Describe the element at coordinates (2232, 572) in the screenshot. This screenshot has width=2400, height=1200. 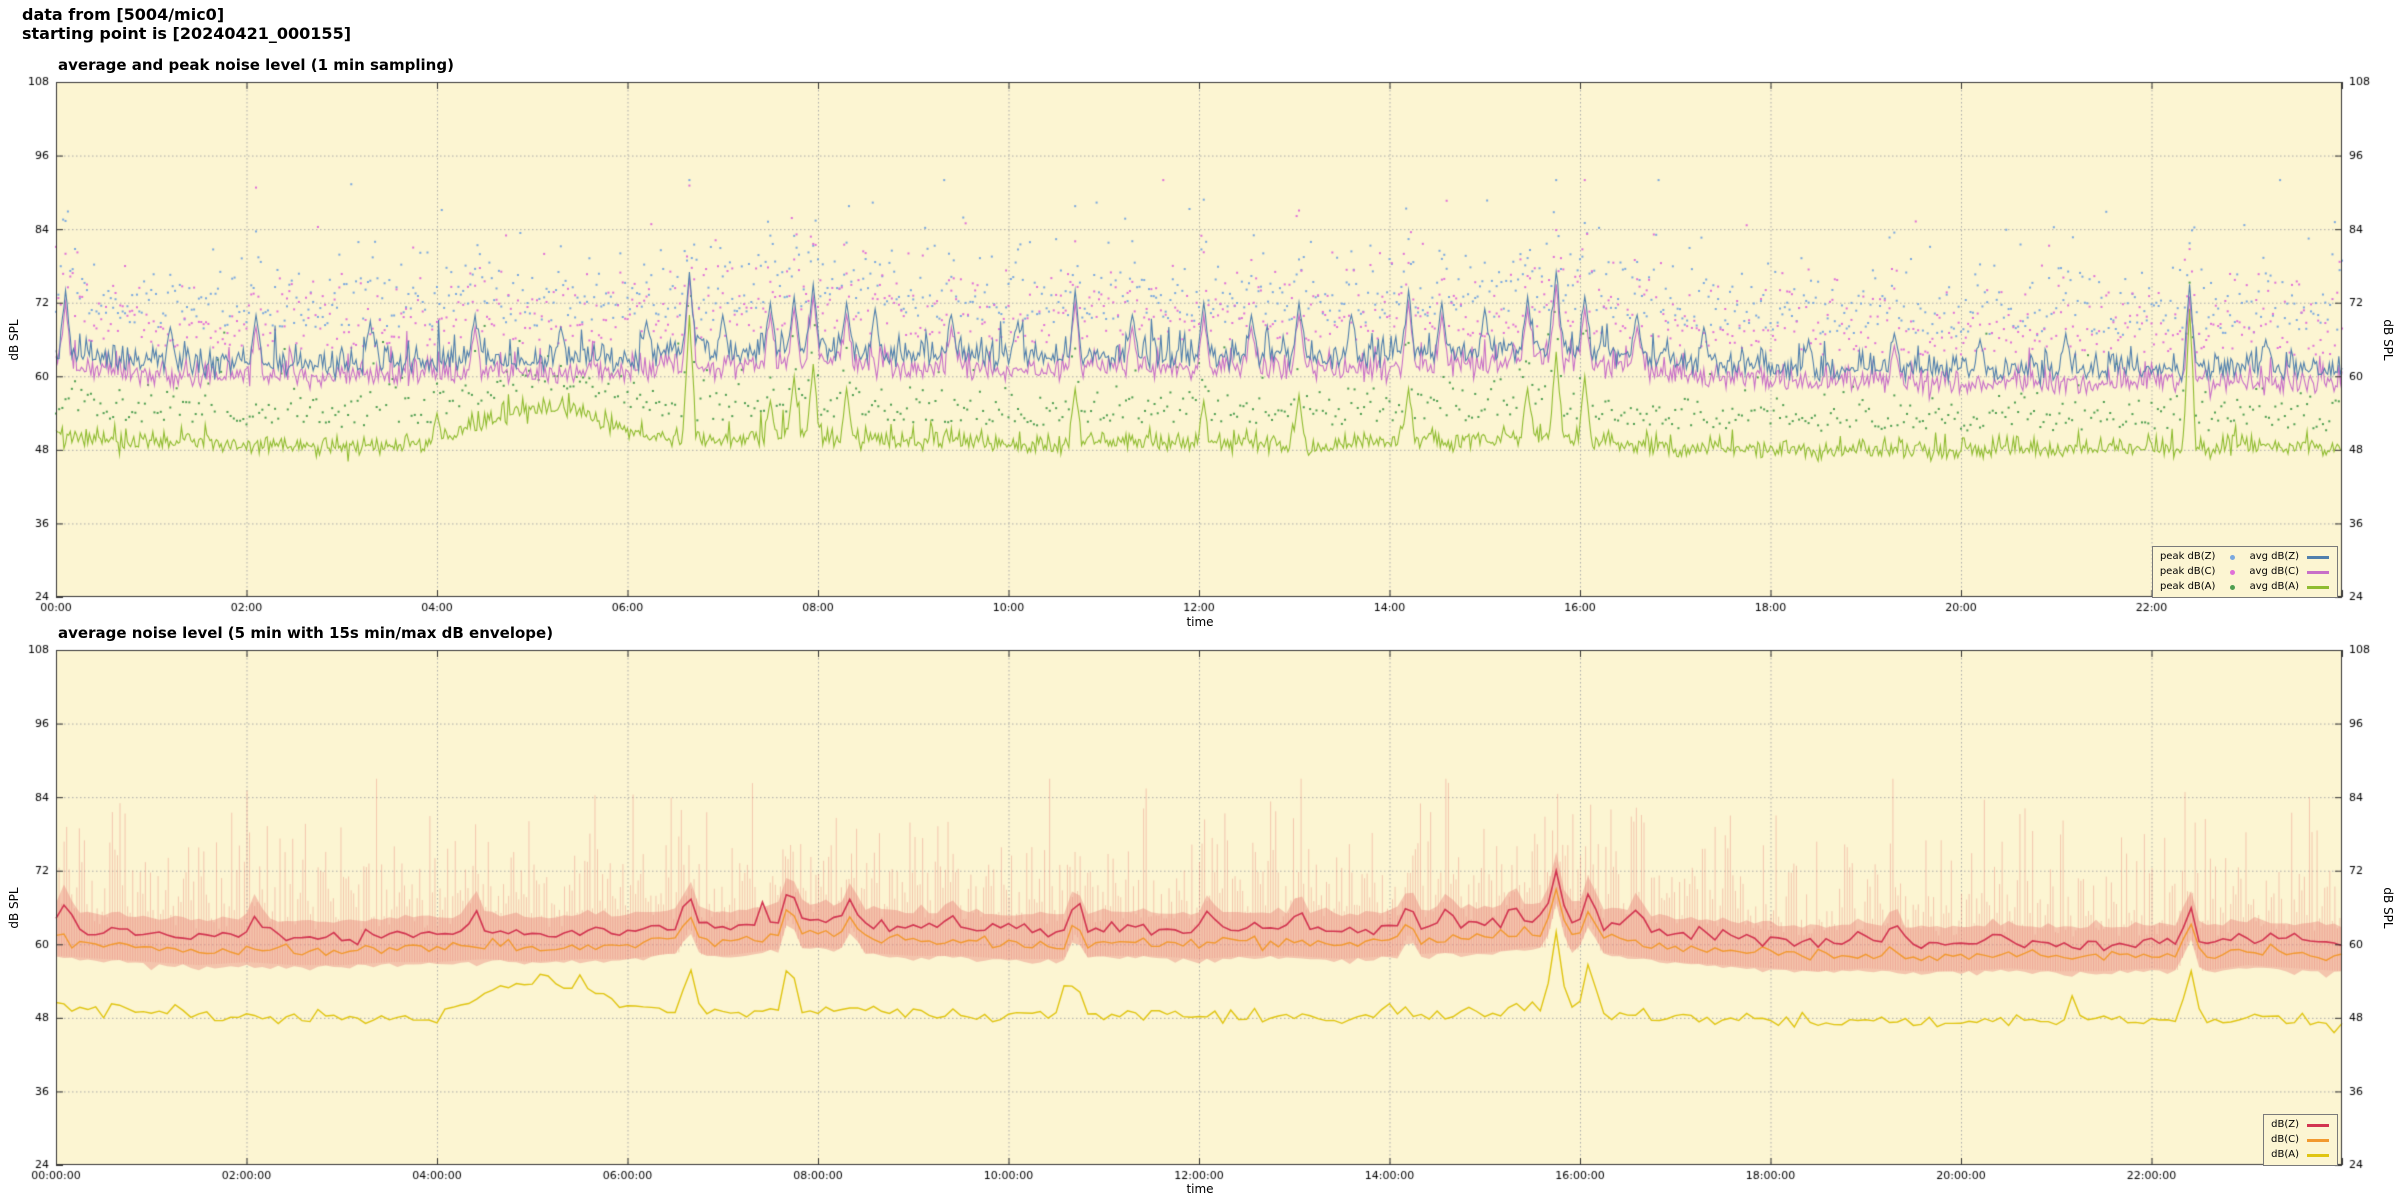
I see `peak-dbc-dot-marker` at that location.